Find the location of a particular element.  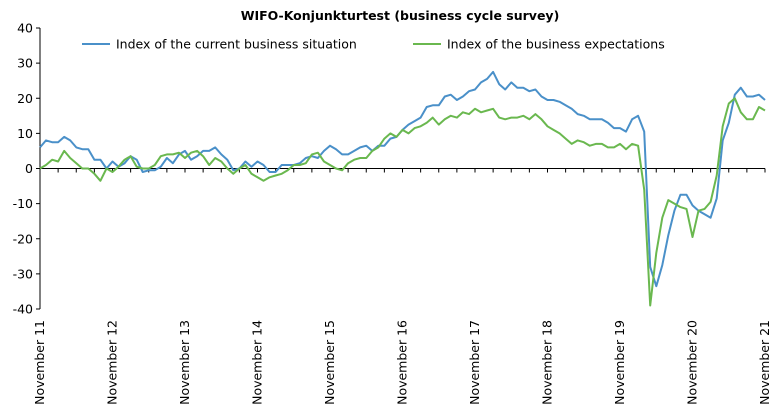

x-tick-label: November 19 is located at coordinates (619, 362).